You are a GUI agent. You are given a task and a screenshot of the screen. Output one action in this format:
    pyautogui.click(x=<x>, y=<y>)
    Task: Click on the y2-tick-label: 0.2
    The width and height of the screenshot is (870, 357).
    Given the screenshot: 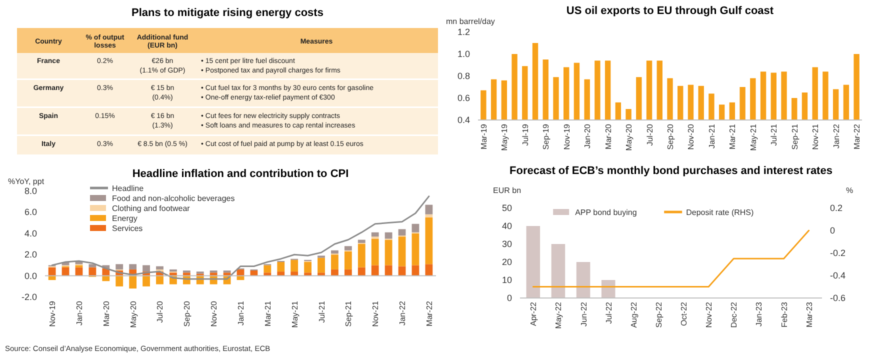 What is the action you would take?
    pyautogui.click(x=836, y=208)
    